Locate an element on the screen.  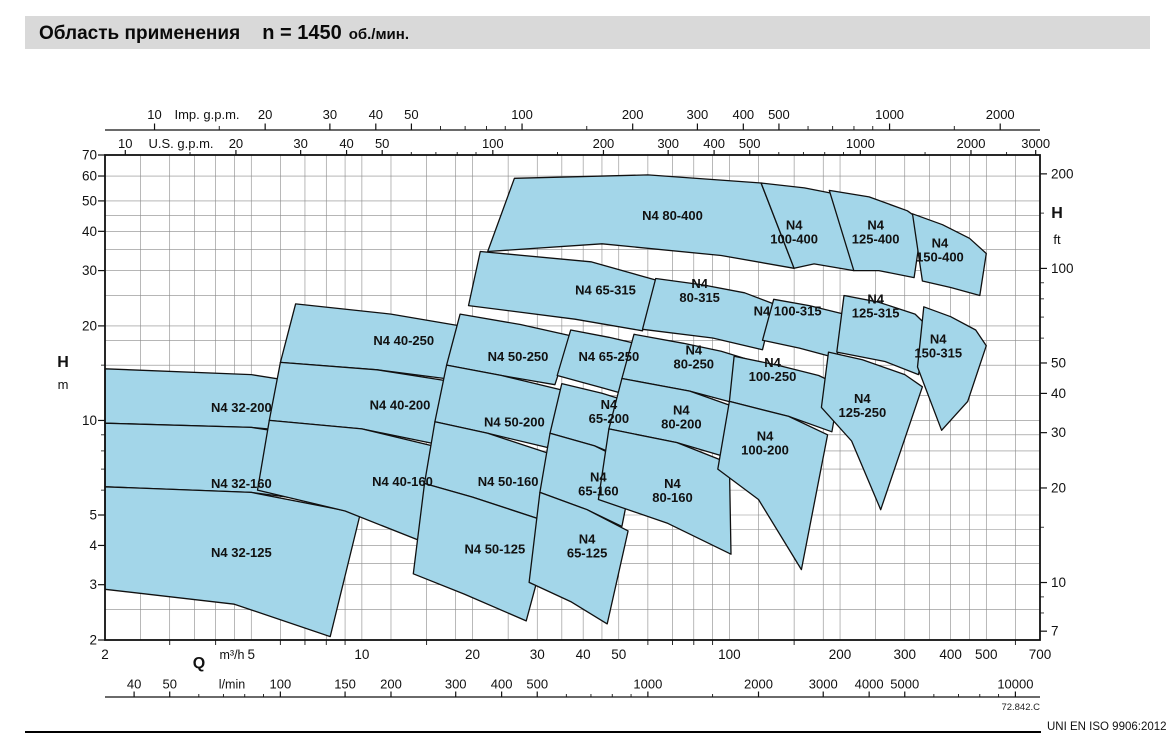
q-m3h-tick-label: 2 is located at coordinates (105, 654).